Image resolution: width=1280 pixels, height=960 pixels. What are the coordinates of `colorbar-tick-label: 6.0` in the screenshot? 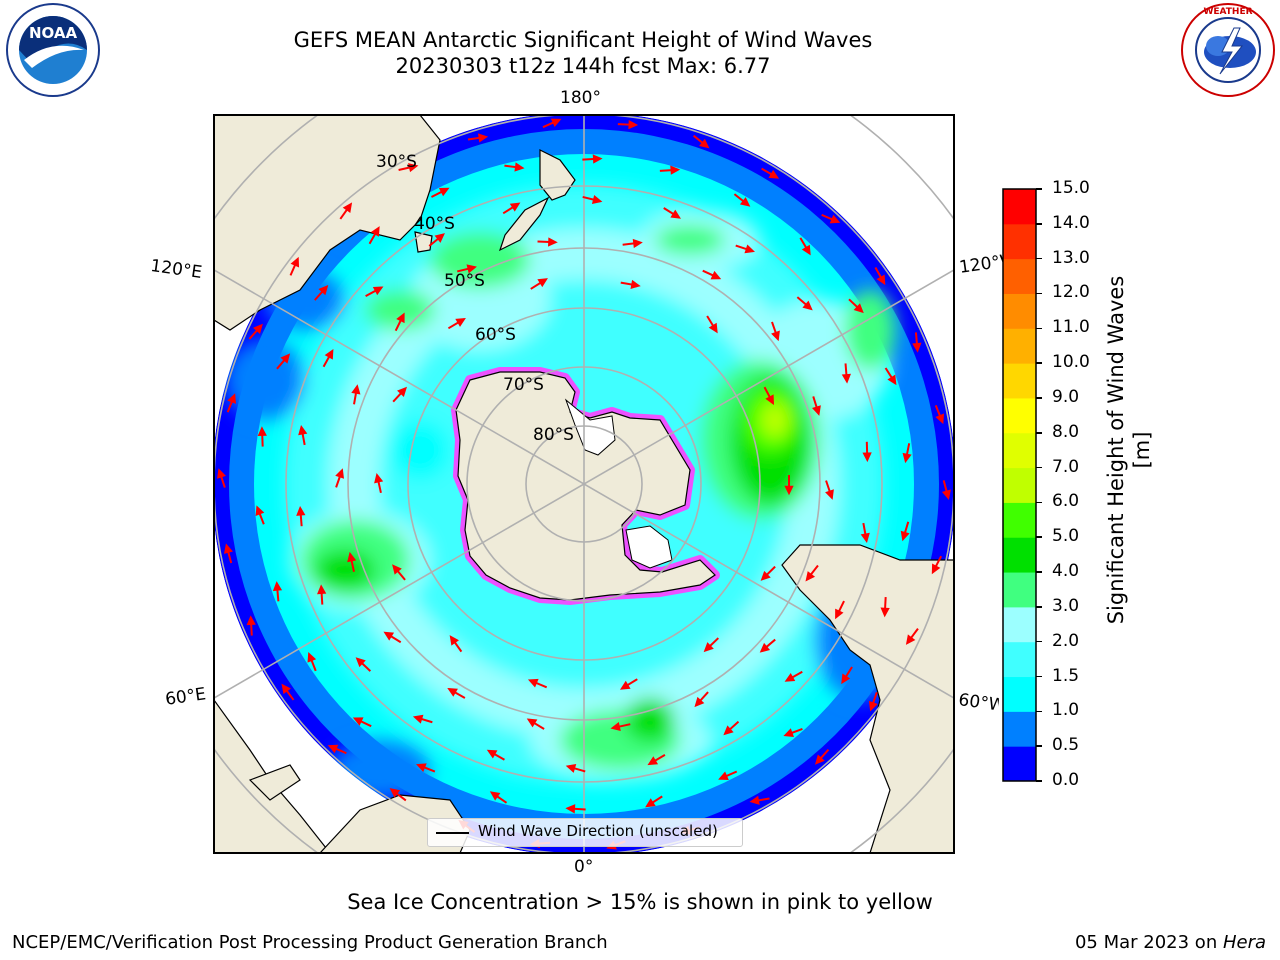 It's located at (1066, 501).